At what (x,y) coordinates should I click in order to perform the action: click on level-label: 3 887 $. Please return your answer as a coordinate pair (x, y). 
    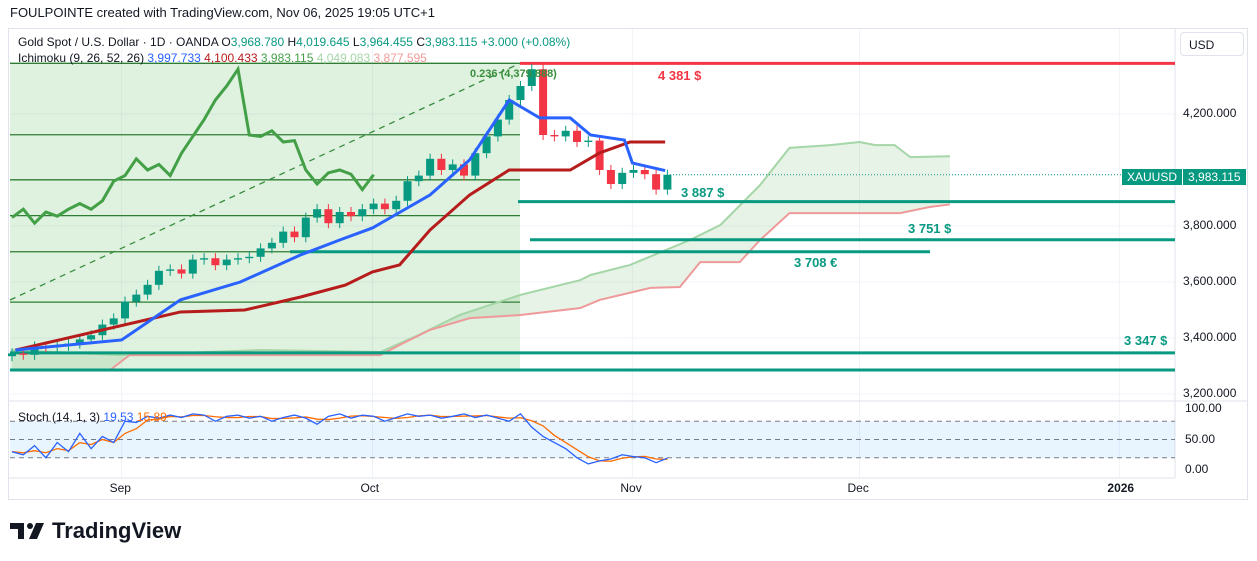
    Looking at the image, I should click on (703, 192).